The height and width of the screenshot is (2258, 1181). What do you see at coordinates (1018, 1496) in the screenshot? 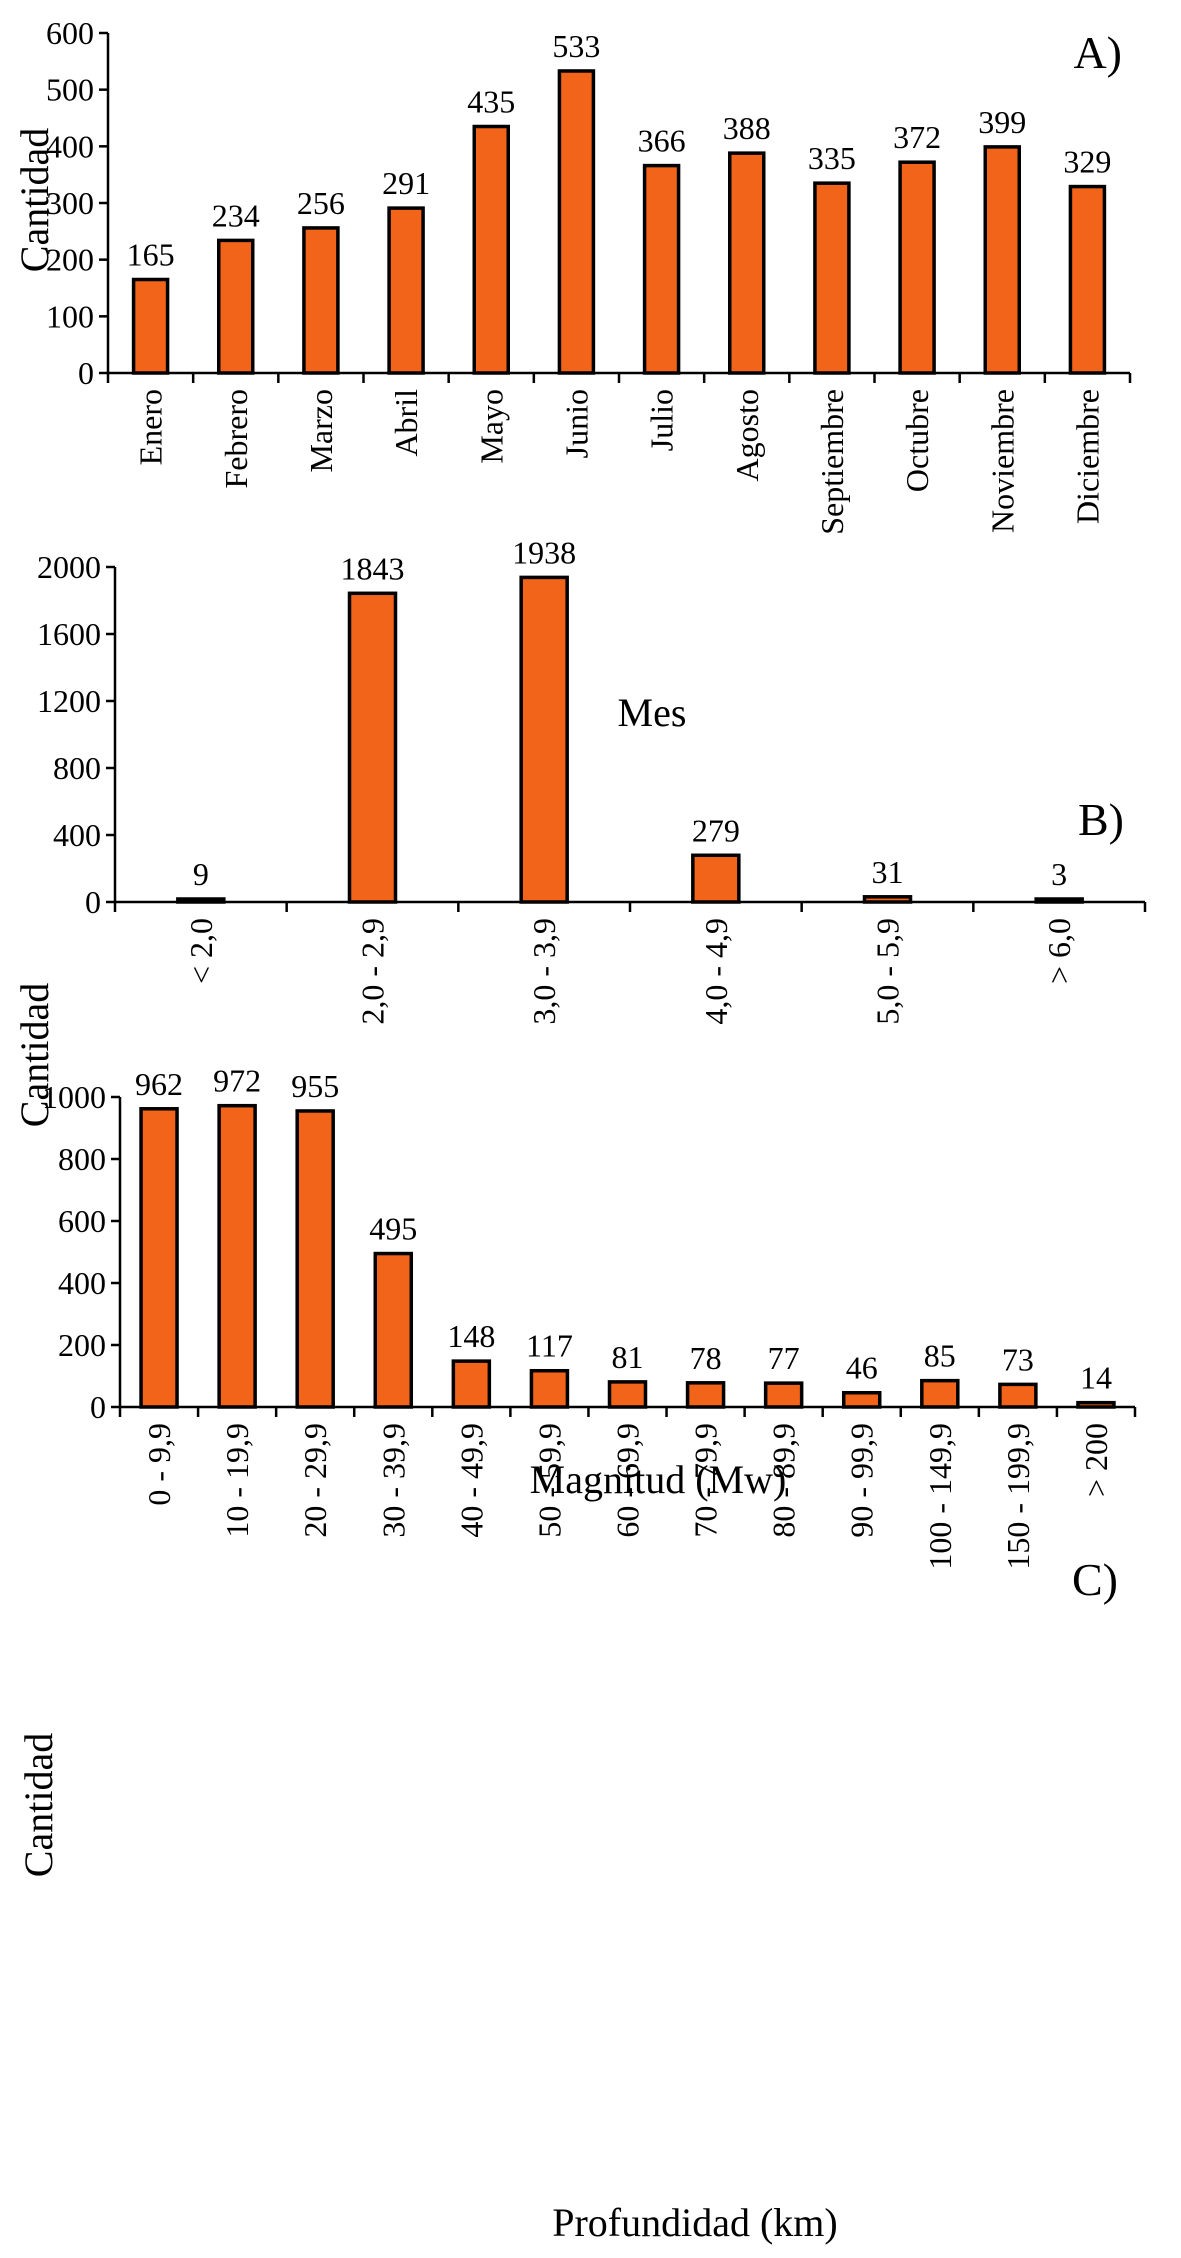
I see `category-label: 150 - 199,9` at bounding box center [1018, 1496].